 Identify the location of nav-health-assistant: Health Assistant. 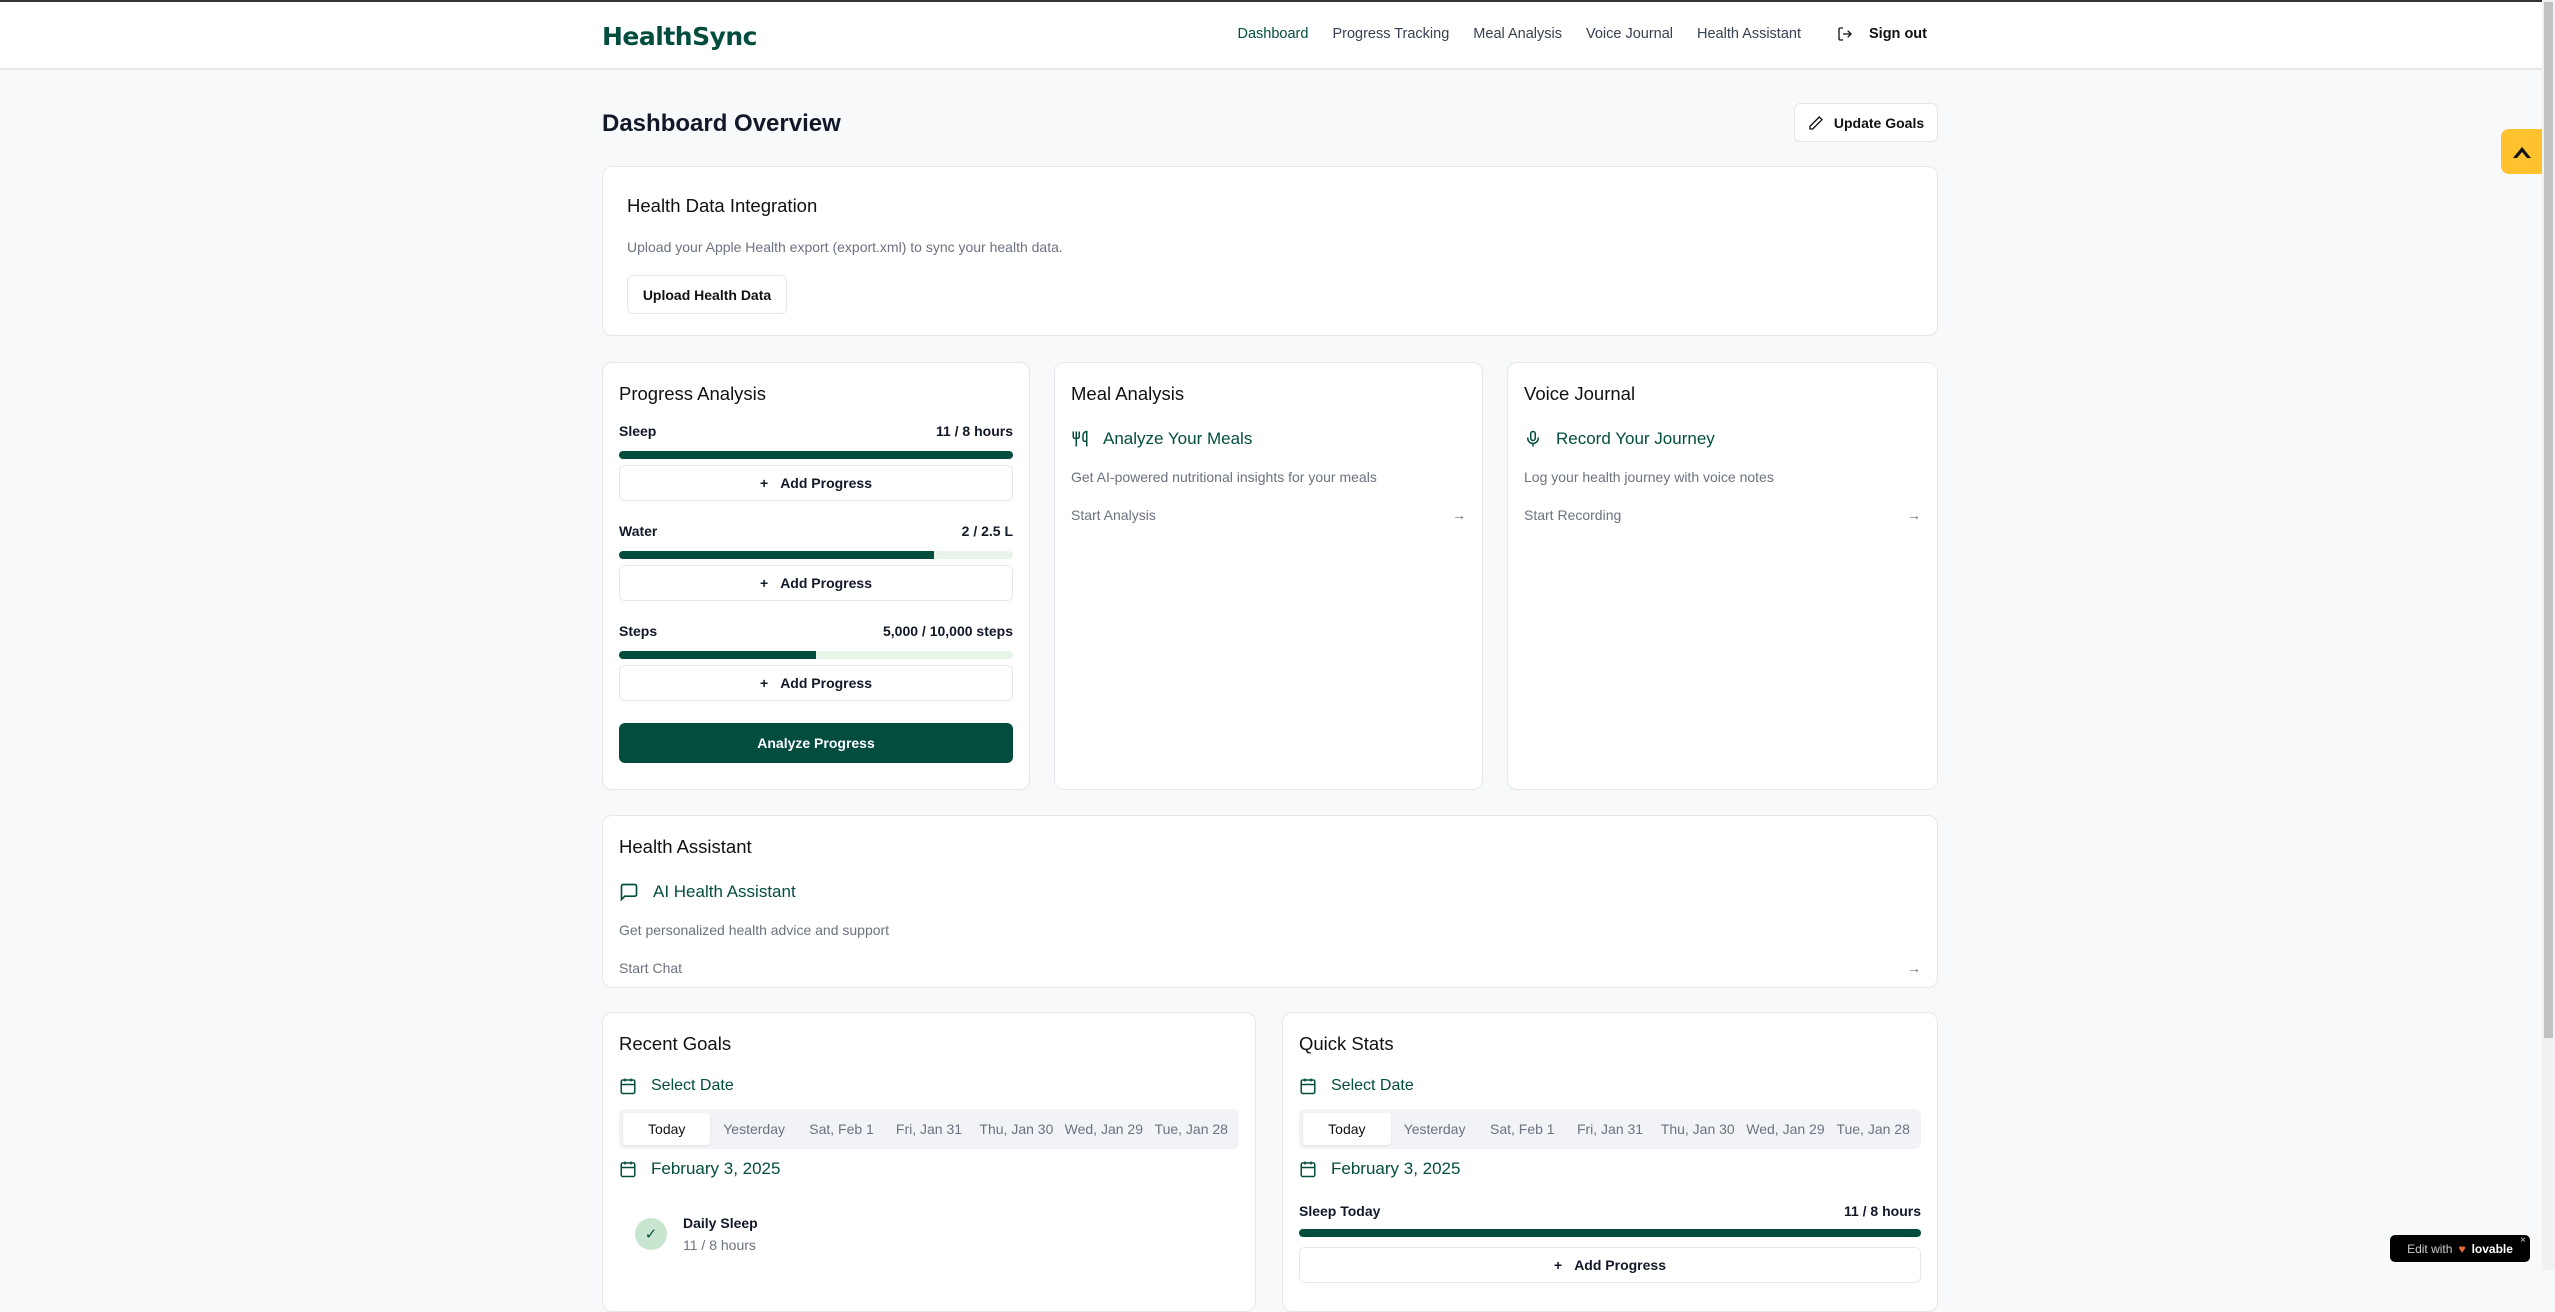
(1749, 34).